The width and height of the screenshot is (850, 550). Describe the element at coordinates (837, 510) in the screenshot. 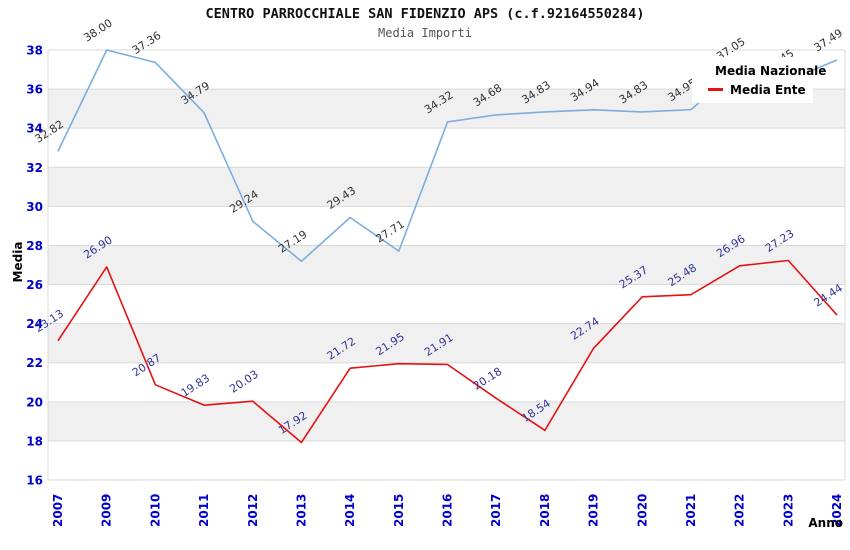

I see `x-tick-label: 2024` at that location.